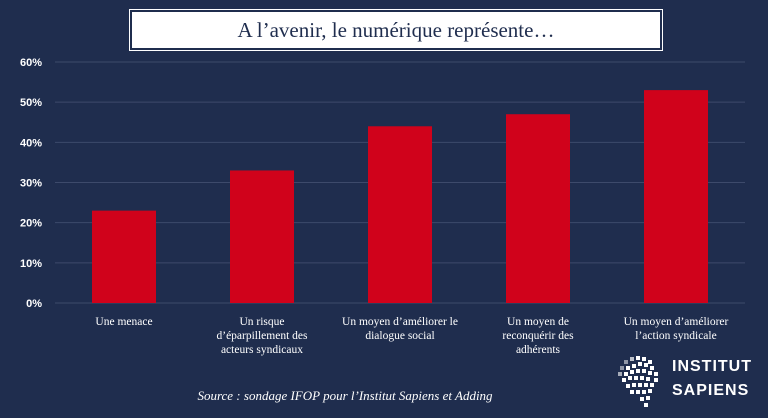  I want to click on x-category-label: Un moyen de reconquérir des adhérents, so click(538, 336).